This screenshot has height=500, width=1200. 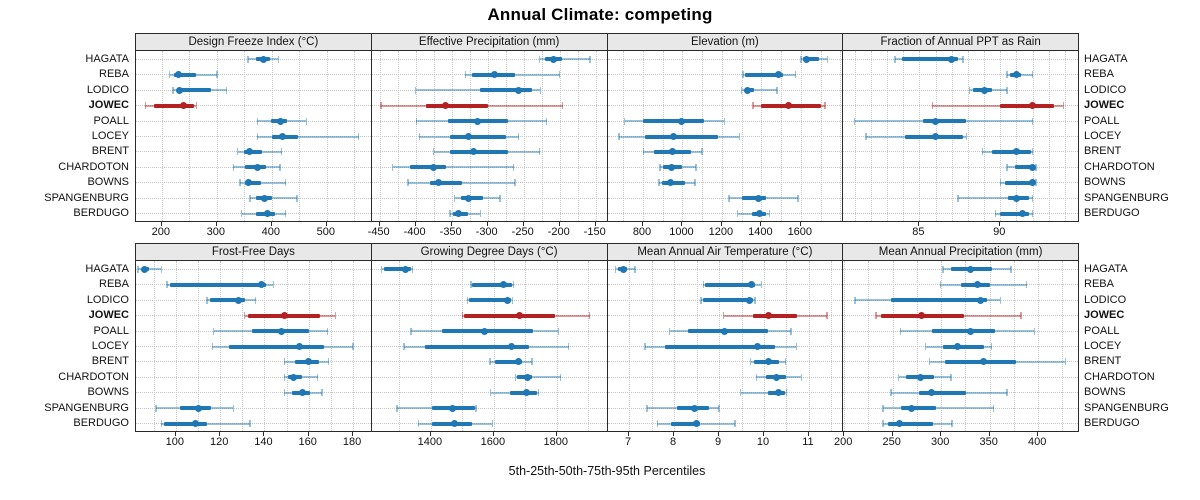 What do you see at coordinates (325, 232) in the screenshot?
I see `x-tick-label: 500` at bounding box center [325, 232].